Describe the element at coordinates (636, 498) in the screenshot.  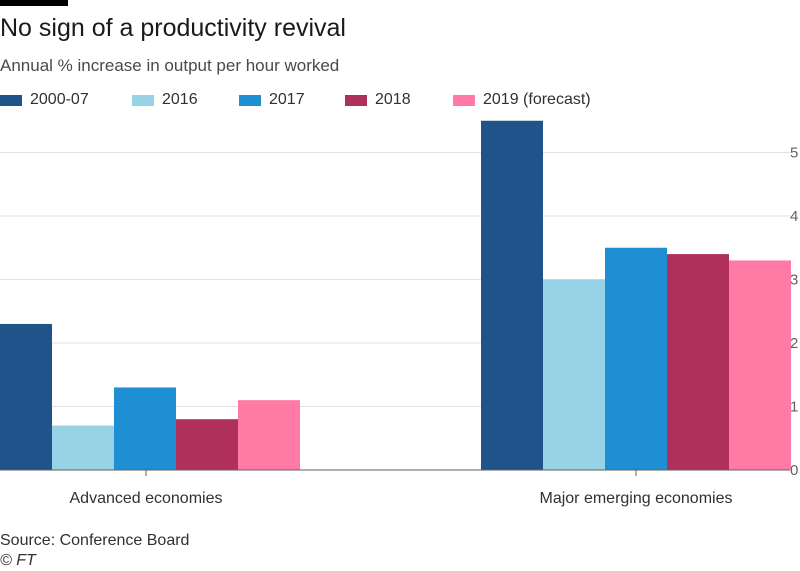
I see `x-category-label: Major emerging economies` at that location.